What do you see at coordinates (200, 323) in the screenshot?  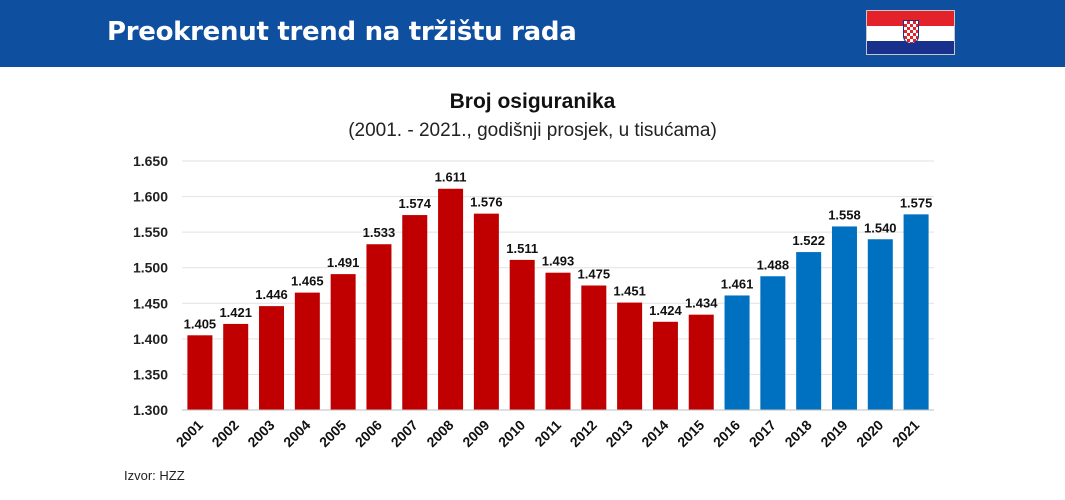 I see `value-label-2001: 1.405` at bounding box center [200, 323].